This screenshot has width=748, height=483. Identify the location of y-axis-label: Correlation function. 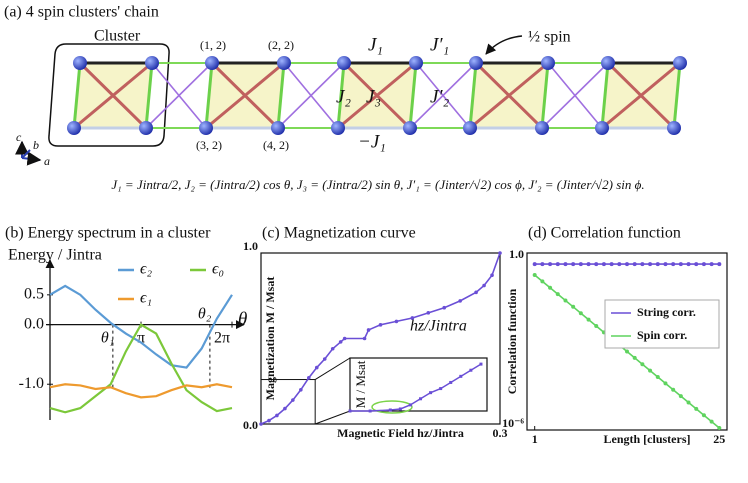
(512, 341).